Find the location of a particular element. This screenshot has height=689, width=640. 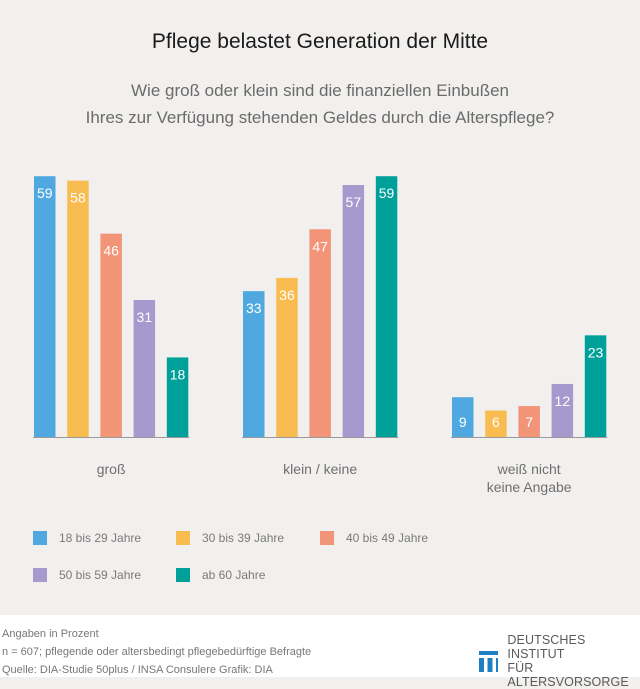

legend-label: 30 bis 39 Jahre is located at coordinates (243, 538).